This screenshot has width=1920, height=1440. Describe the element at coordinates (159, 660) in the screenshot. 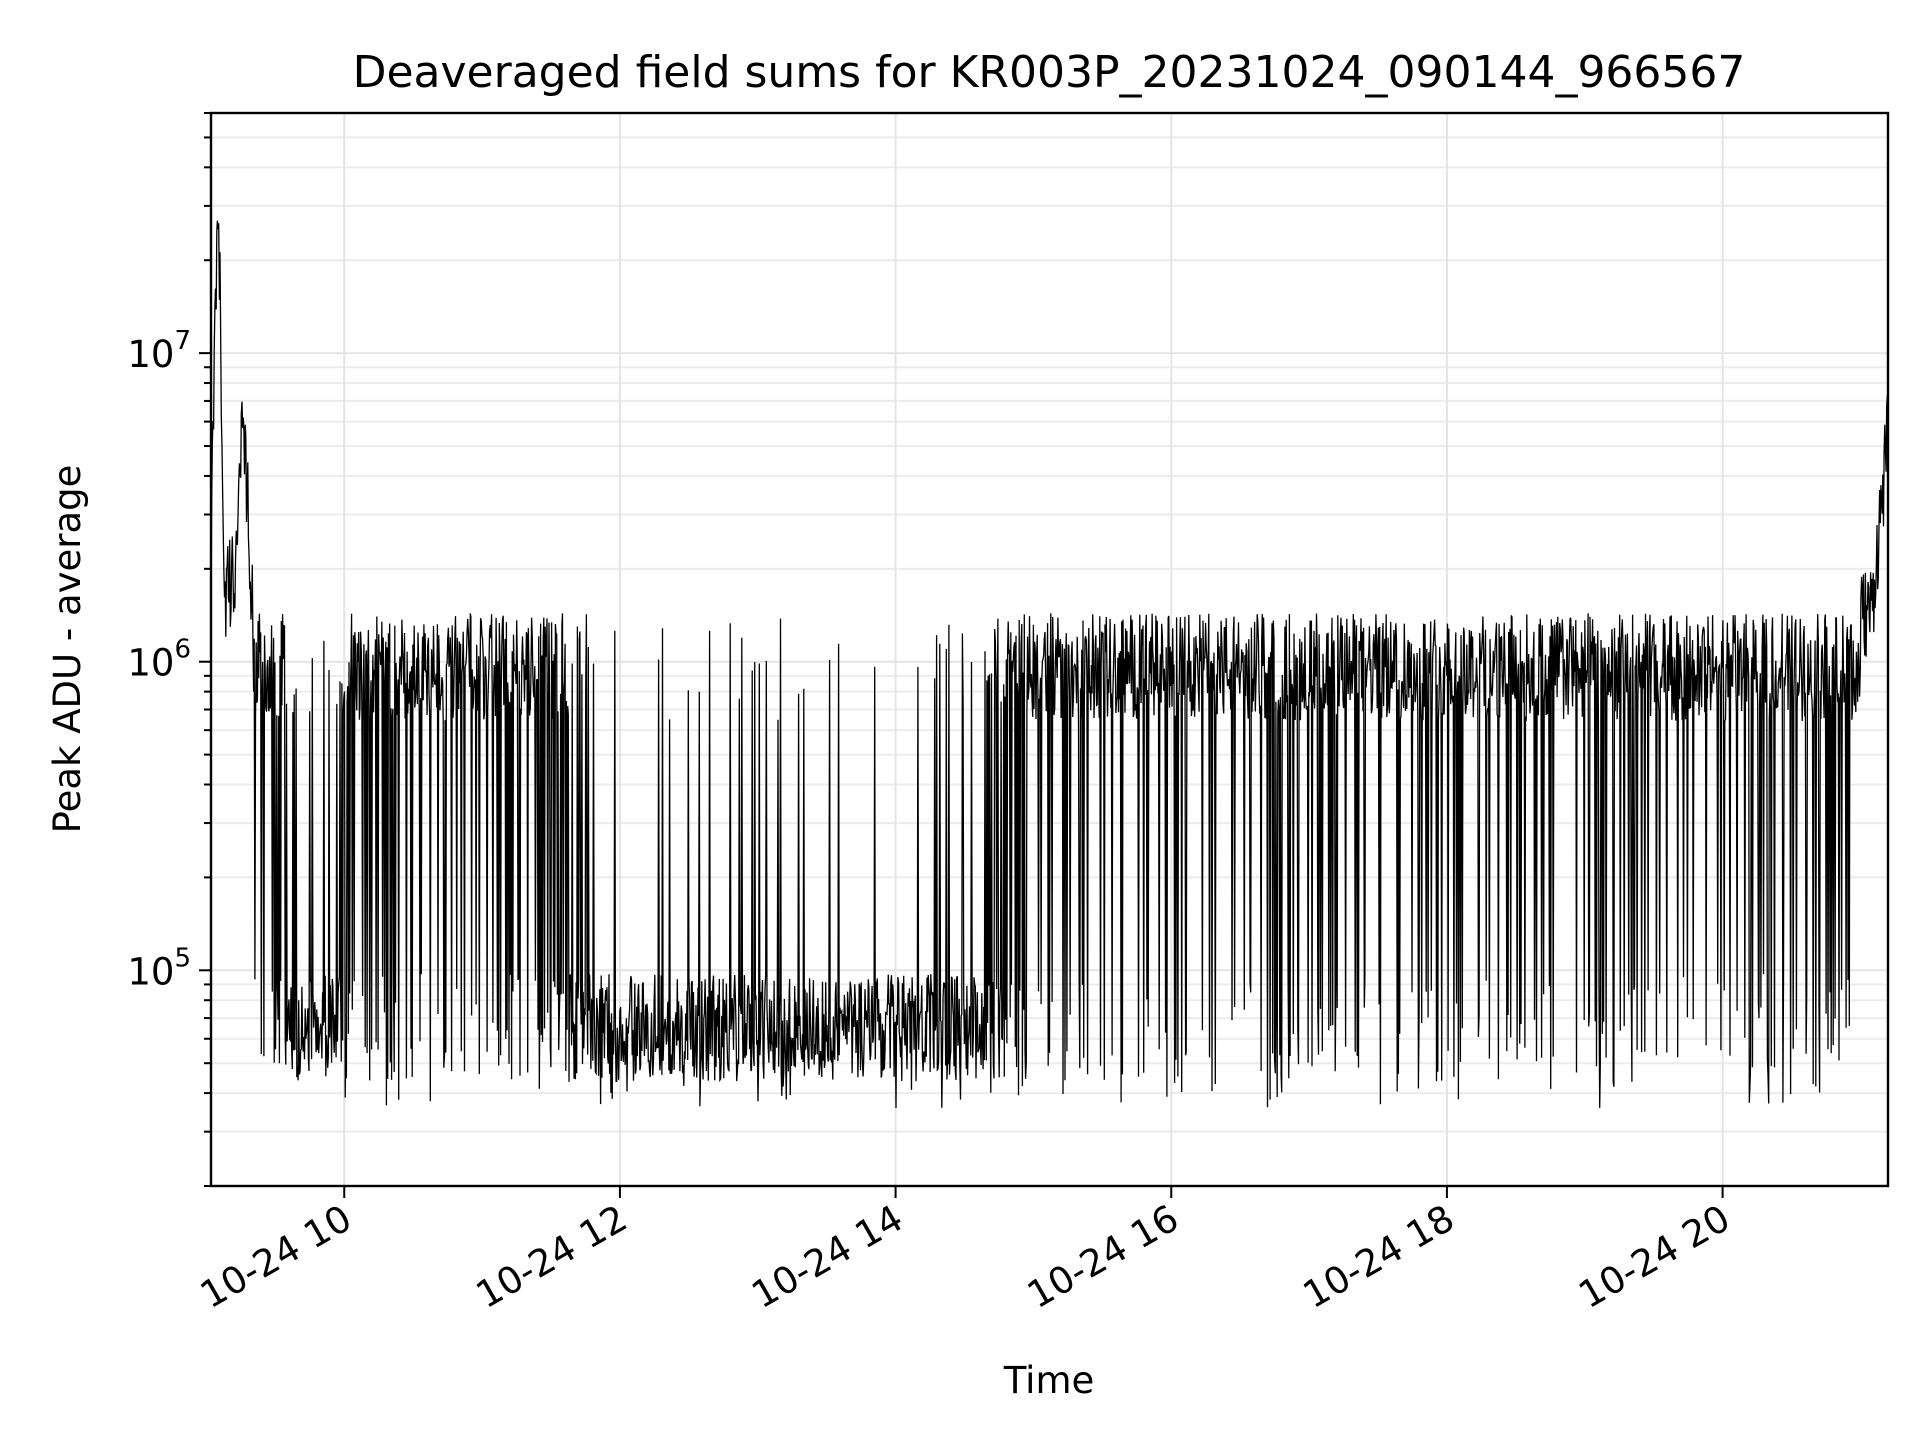

I see `y-tick-label: 10⁶` at that location.